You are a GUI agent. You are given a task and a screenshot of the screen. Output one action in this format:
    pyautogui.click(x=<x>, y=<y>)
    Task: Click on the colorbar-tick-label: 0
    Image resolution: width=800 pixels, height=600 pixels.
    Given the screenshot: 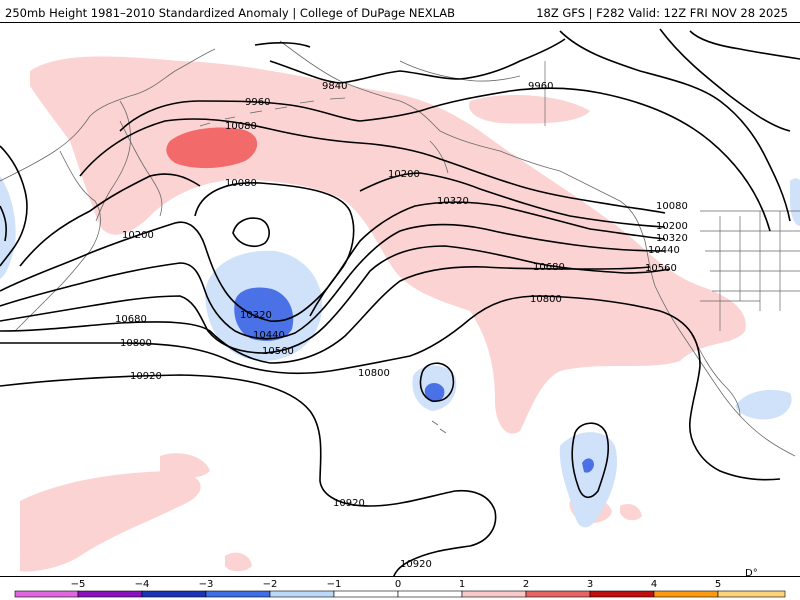 What is the action you would take?
    pyautogui.click(x=398, y=584)
    